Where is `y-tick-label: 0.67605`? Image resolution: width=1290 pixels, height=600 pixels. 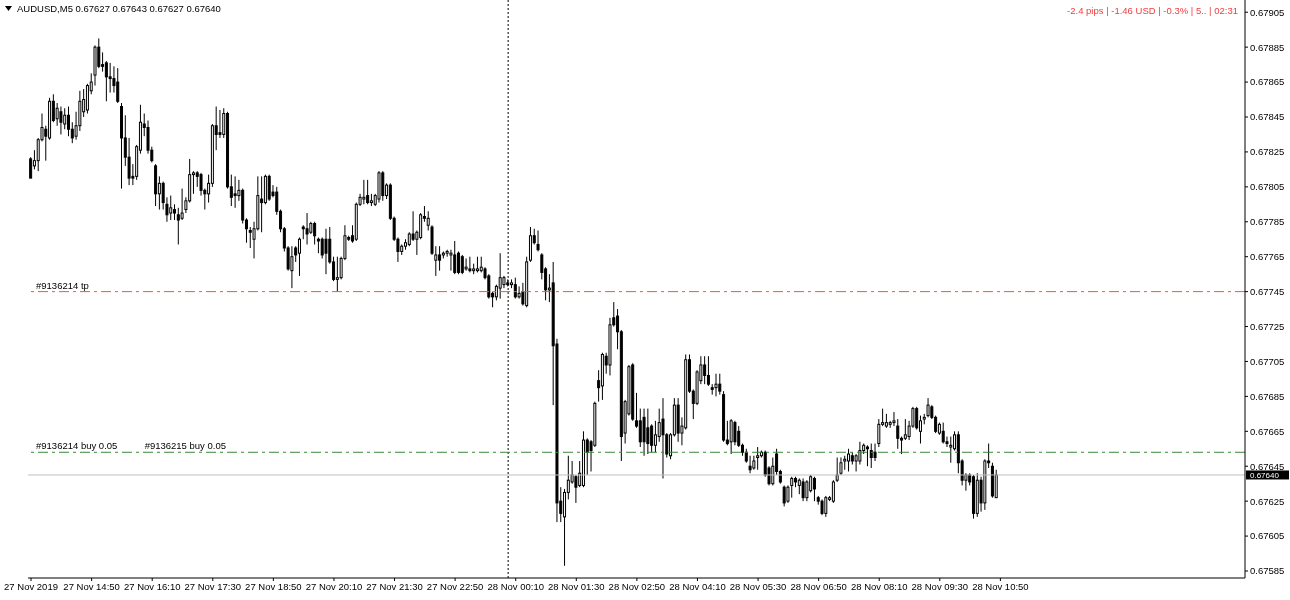
y-tick-label: 0.67605 is located at coordinates (1267, 536).